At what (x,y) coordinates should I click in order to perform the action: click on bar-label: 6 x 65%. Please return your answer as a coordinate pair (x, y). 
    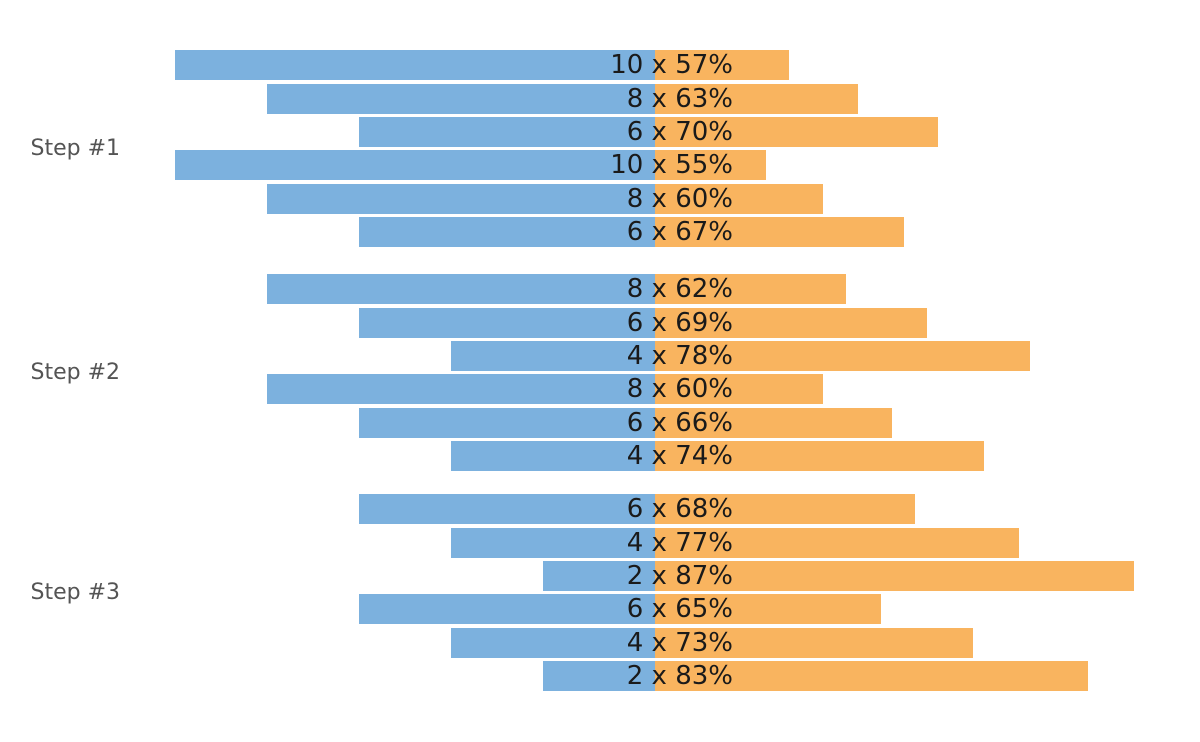
    Looking at the image, I should click on (679, 609).